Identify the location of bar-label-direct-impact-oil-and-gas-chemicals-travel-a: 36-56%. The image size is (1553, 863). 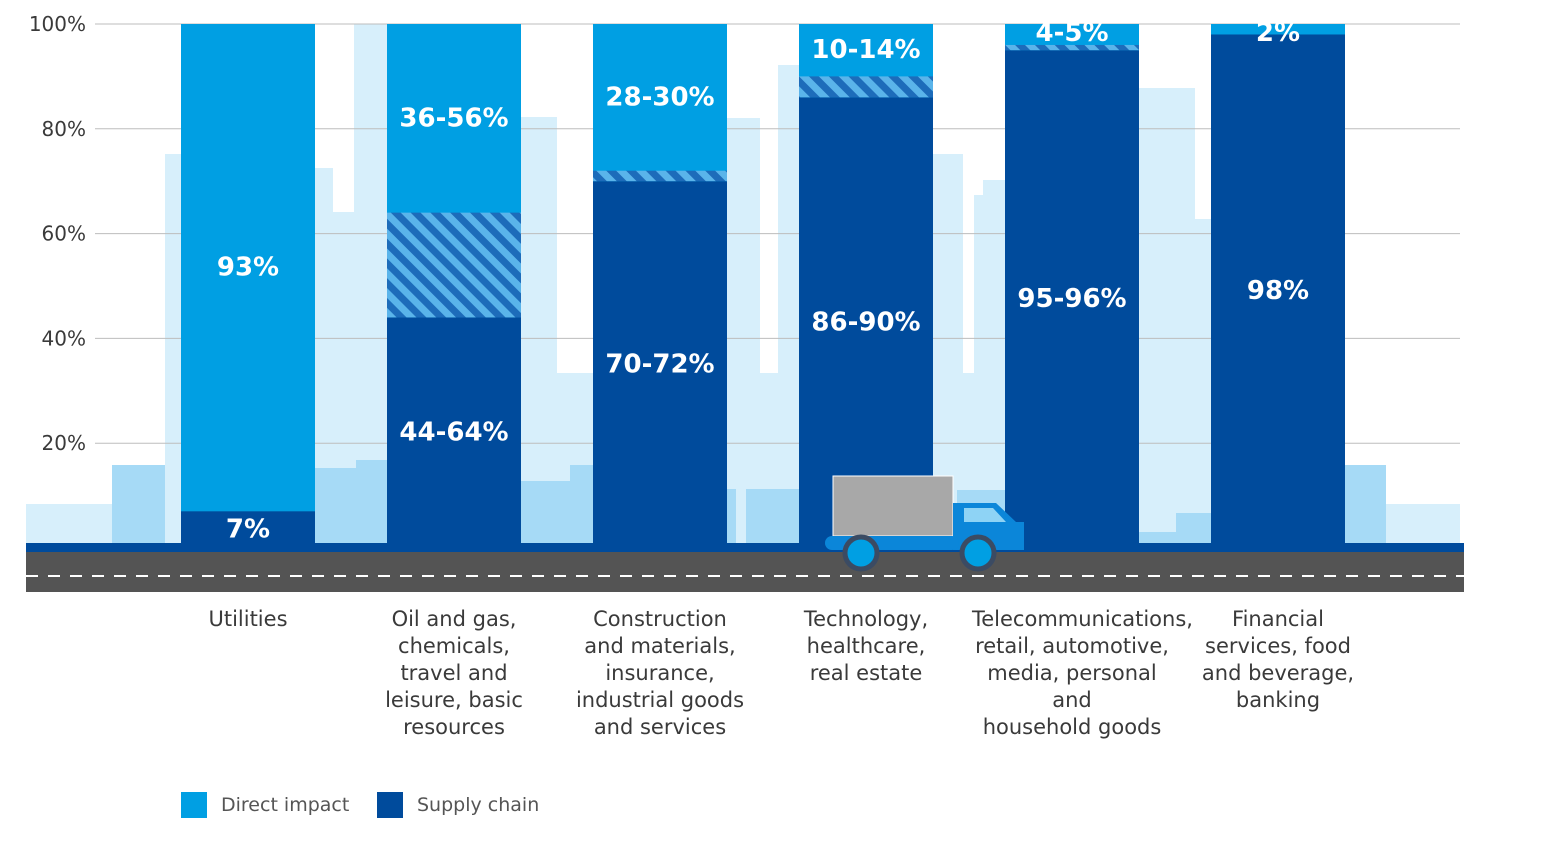
(453, 118).